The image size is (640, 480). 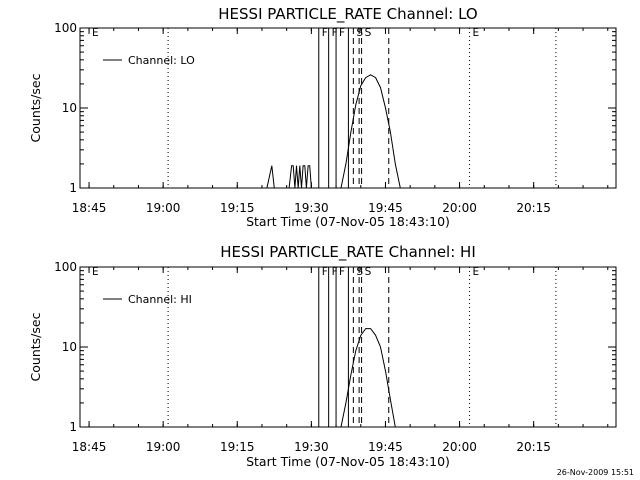 What do you see at coordinates (595, 472) in the screenshot?
I see `footer-timestamp: 26-Nov-2009 15:51` at bounding box center [595, 472].